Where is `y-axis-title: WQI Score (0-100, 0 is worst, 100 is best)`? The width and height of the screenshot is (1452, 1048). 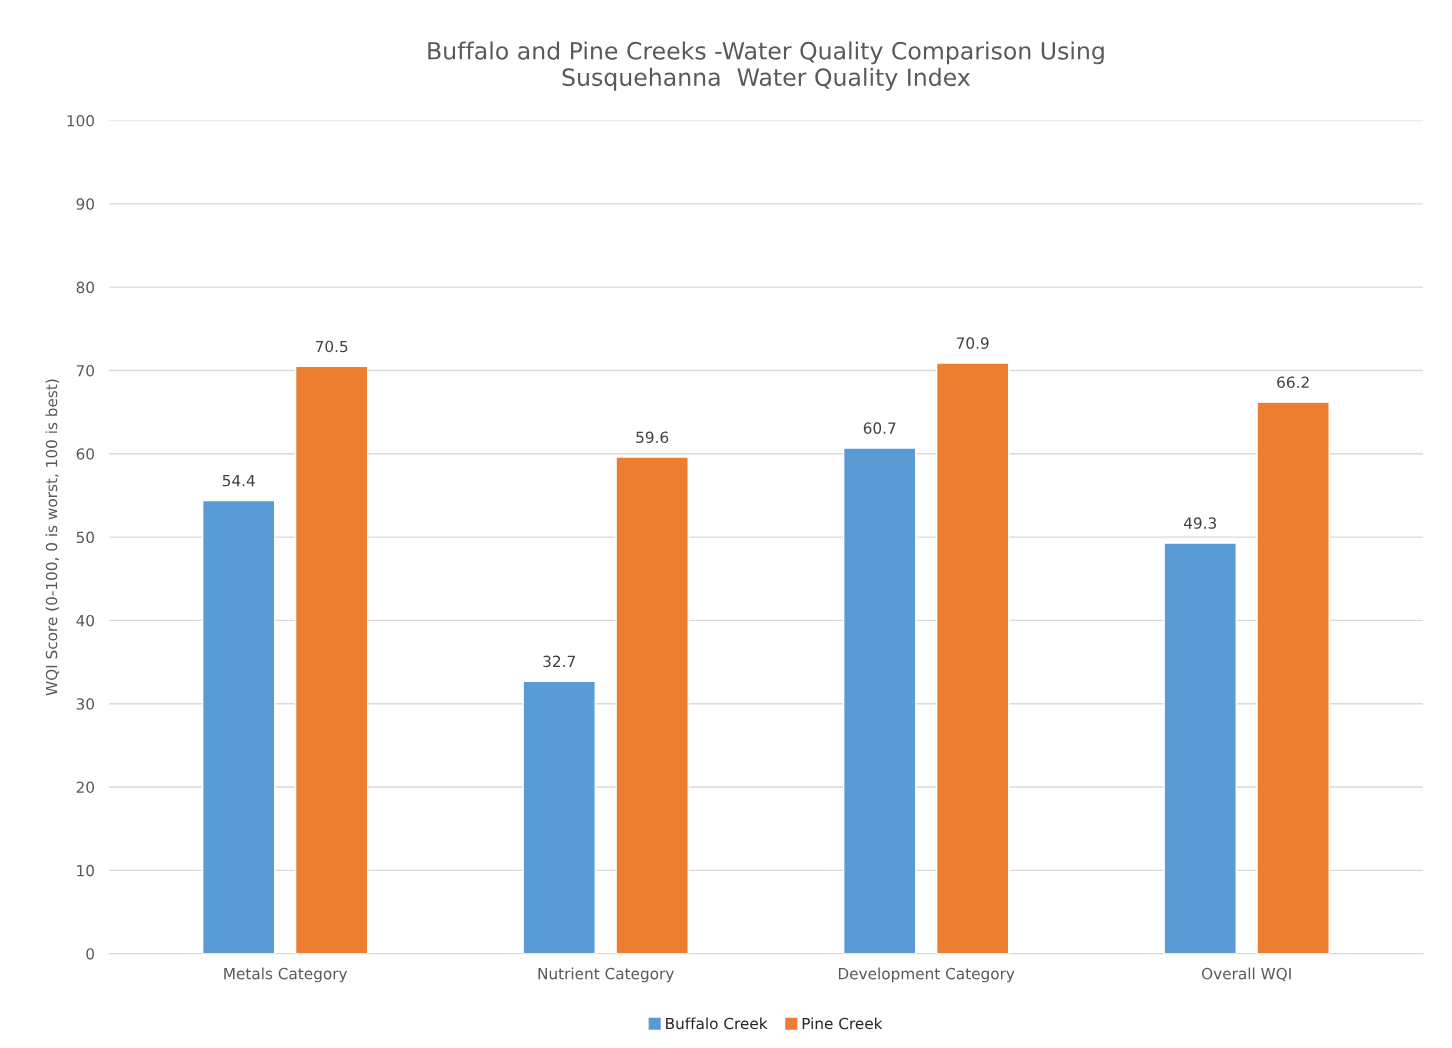 y-axis-title: WQI Score (0-100, 0 is worst, 100 is best) is located at coordinates (52, 537).